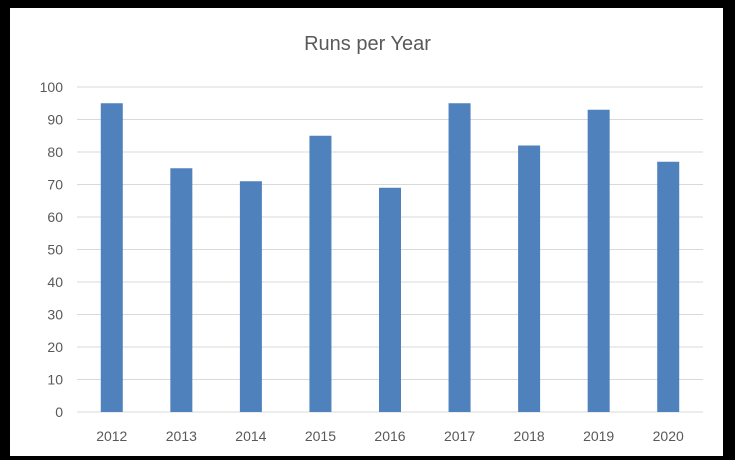 Image resolution: width=735 pixels, height=460 pixels. I want to click on bar-2013, so click(181, 290).